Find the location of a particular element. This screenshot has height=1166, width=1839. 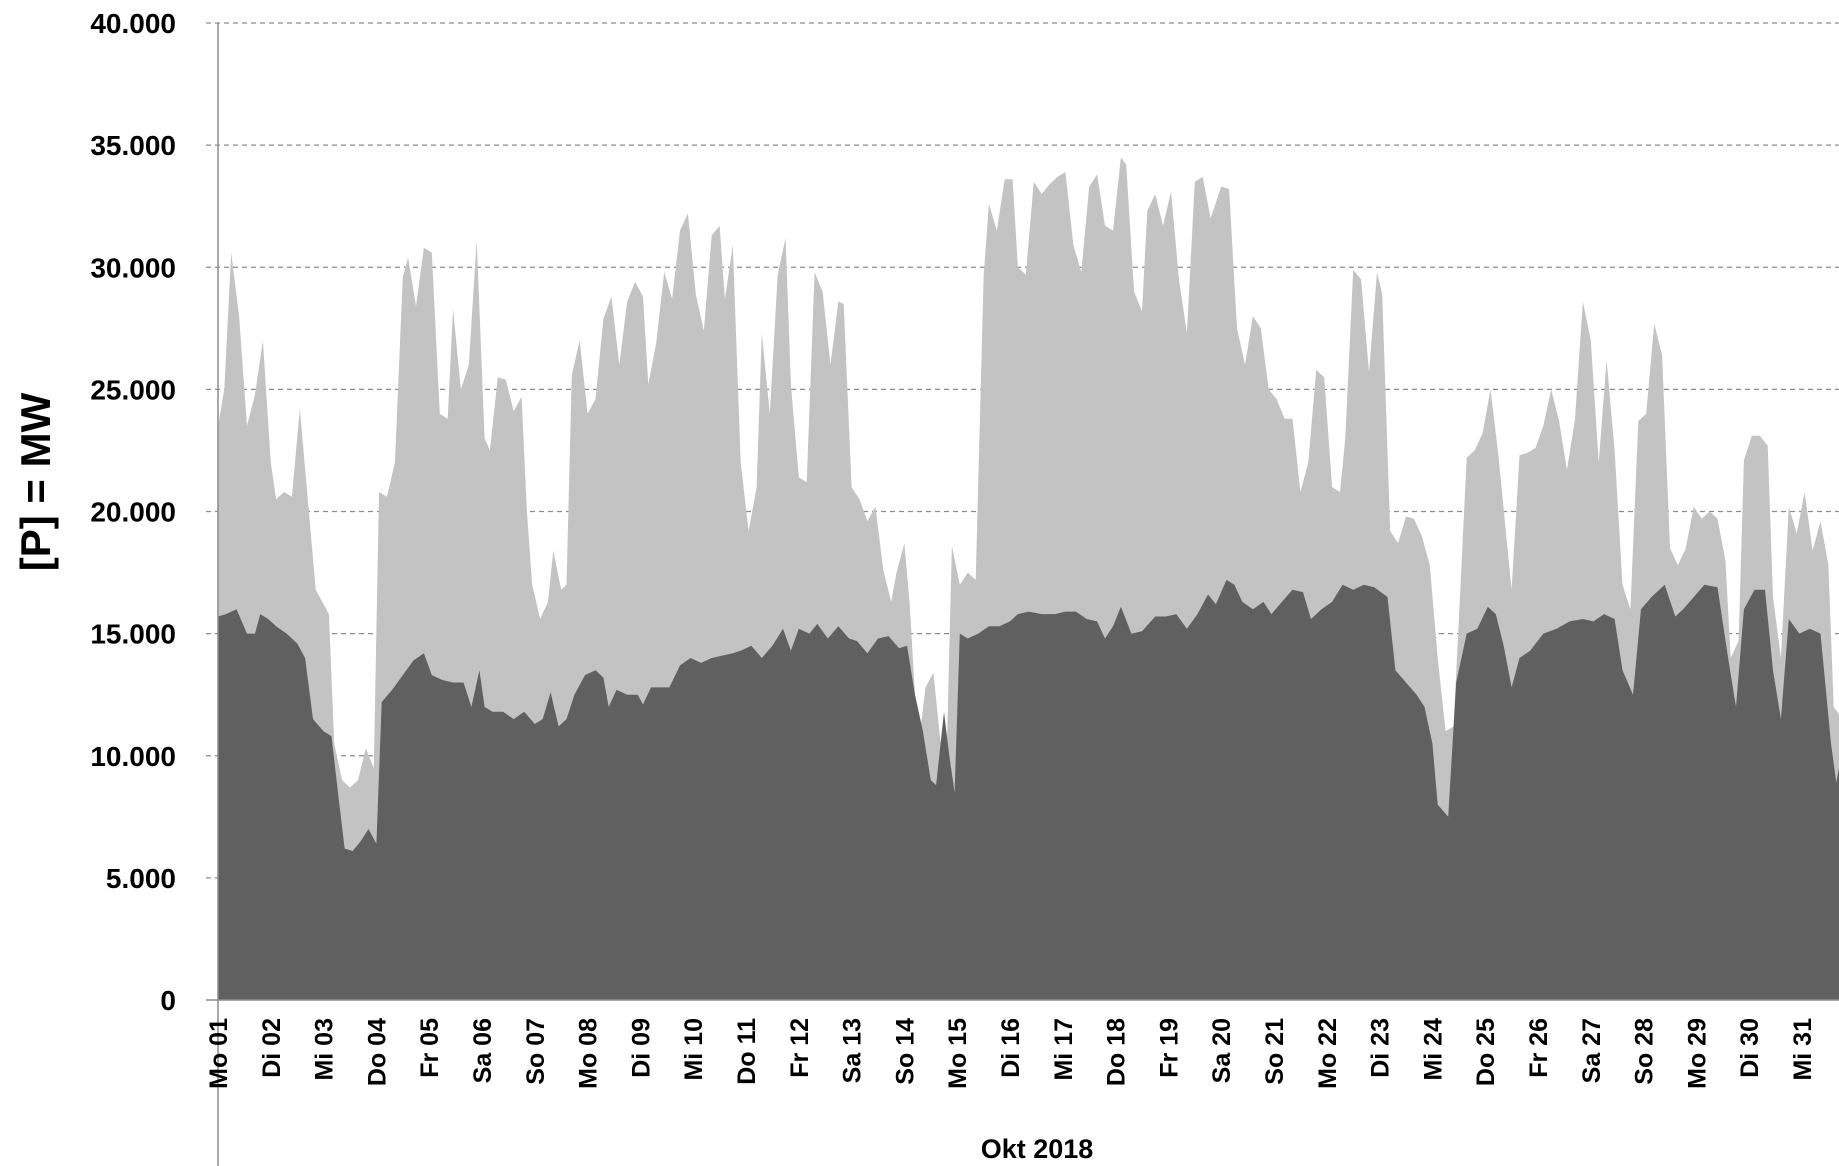

x-tick-label: Fr 19 is located at coordinates (1169, 1048).